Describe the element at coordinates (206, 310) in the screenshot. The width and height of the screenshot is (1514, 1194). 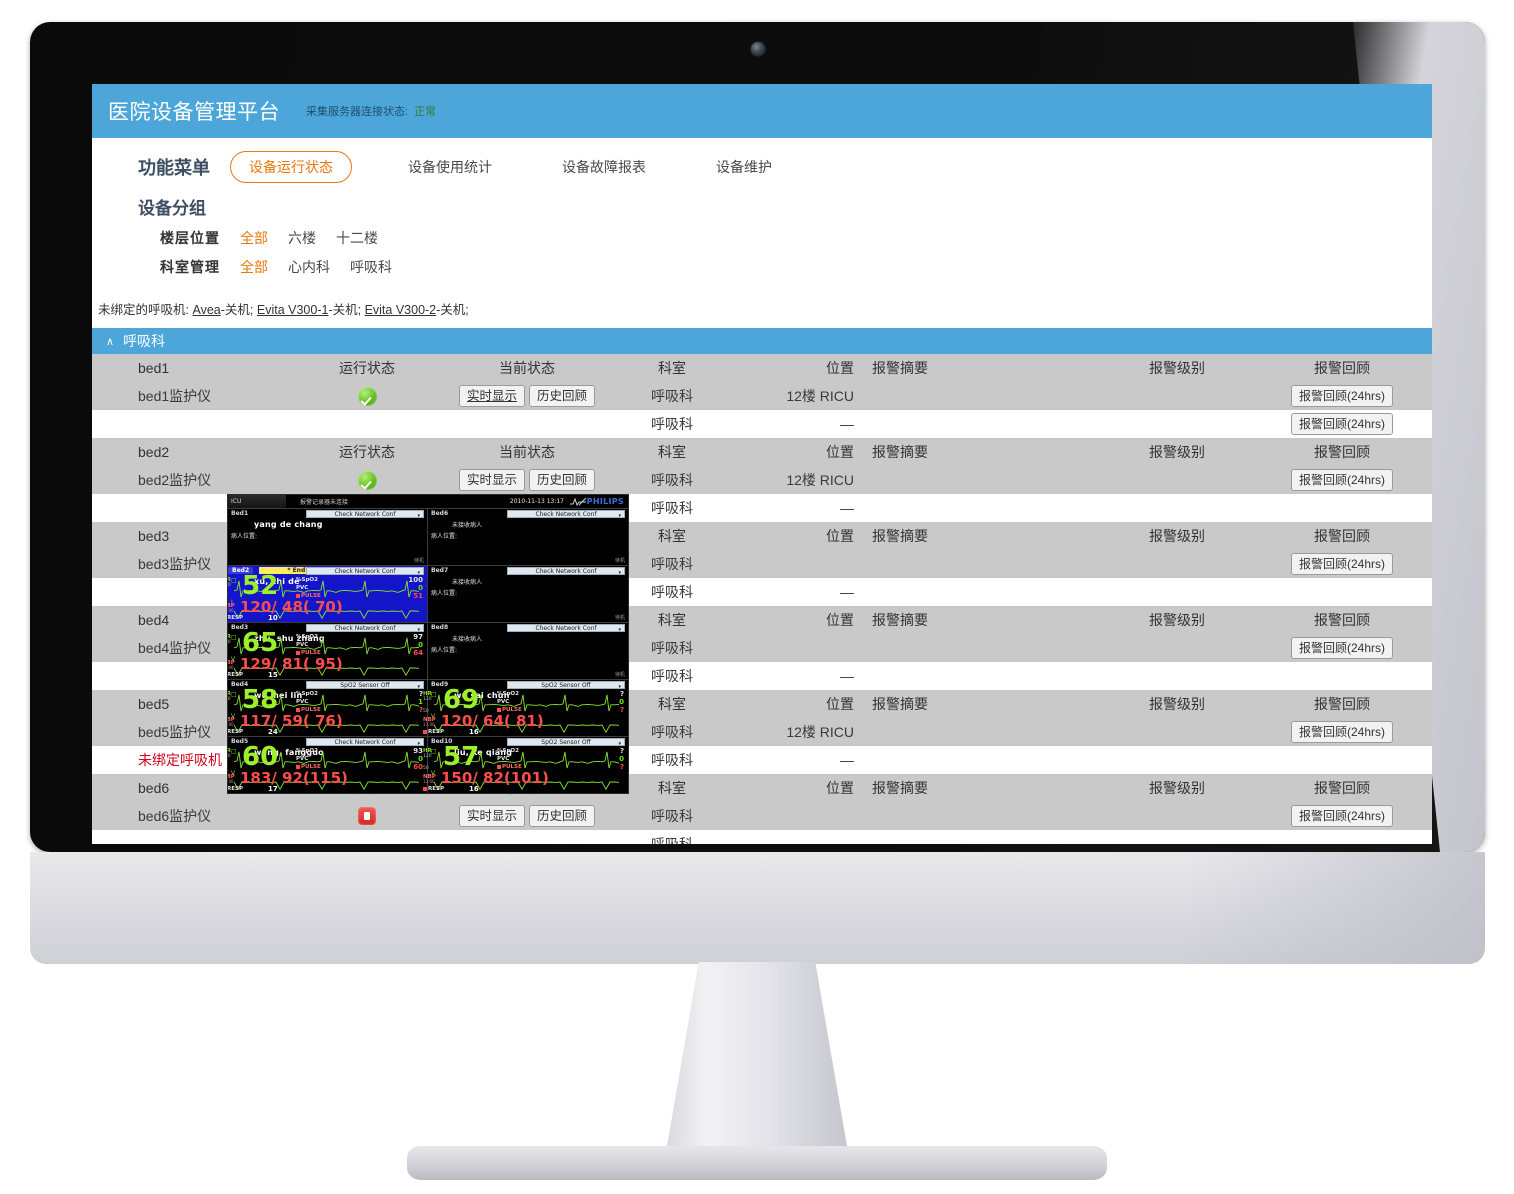
I see `unbound-ventilator-link-avea: Avea` at that location.